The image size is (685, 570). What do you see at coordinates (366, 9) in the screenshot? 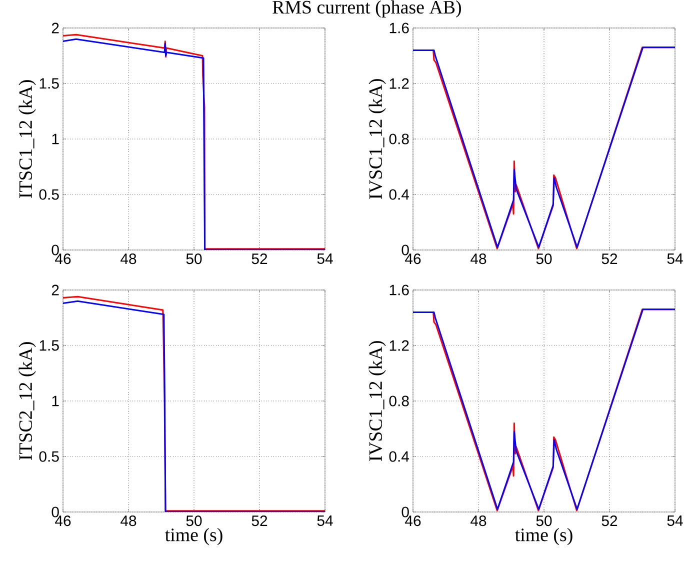
I see `text: RMS current (phase AB)` at bounding box center [366, 9].